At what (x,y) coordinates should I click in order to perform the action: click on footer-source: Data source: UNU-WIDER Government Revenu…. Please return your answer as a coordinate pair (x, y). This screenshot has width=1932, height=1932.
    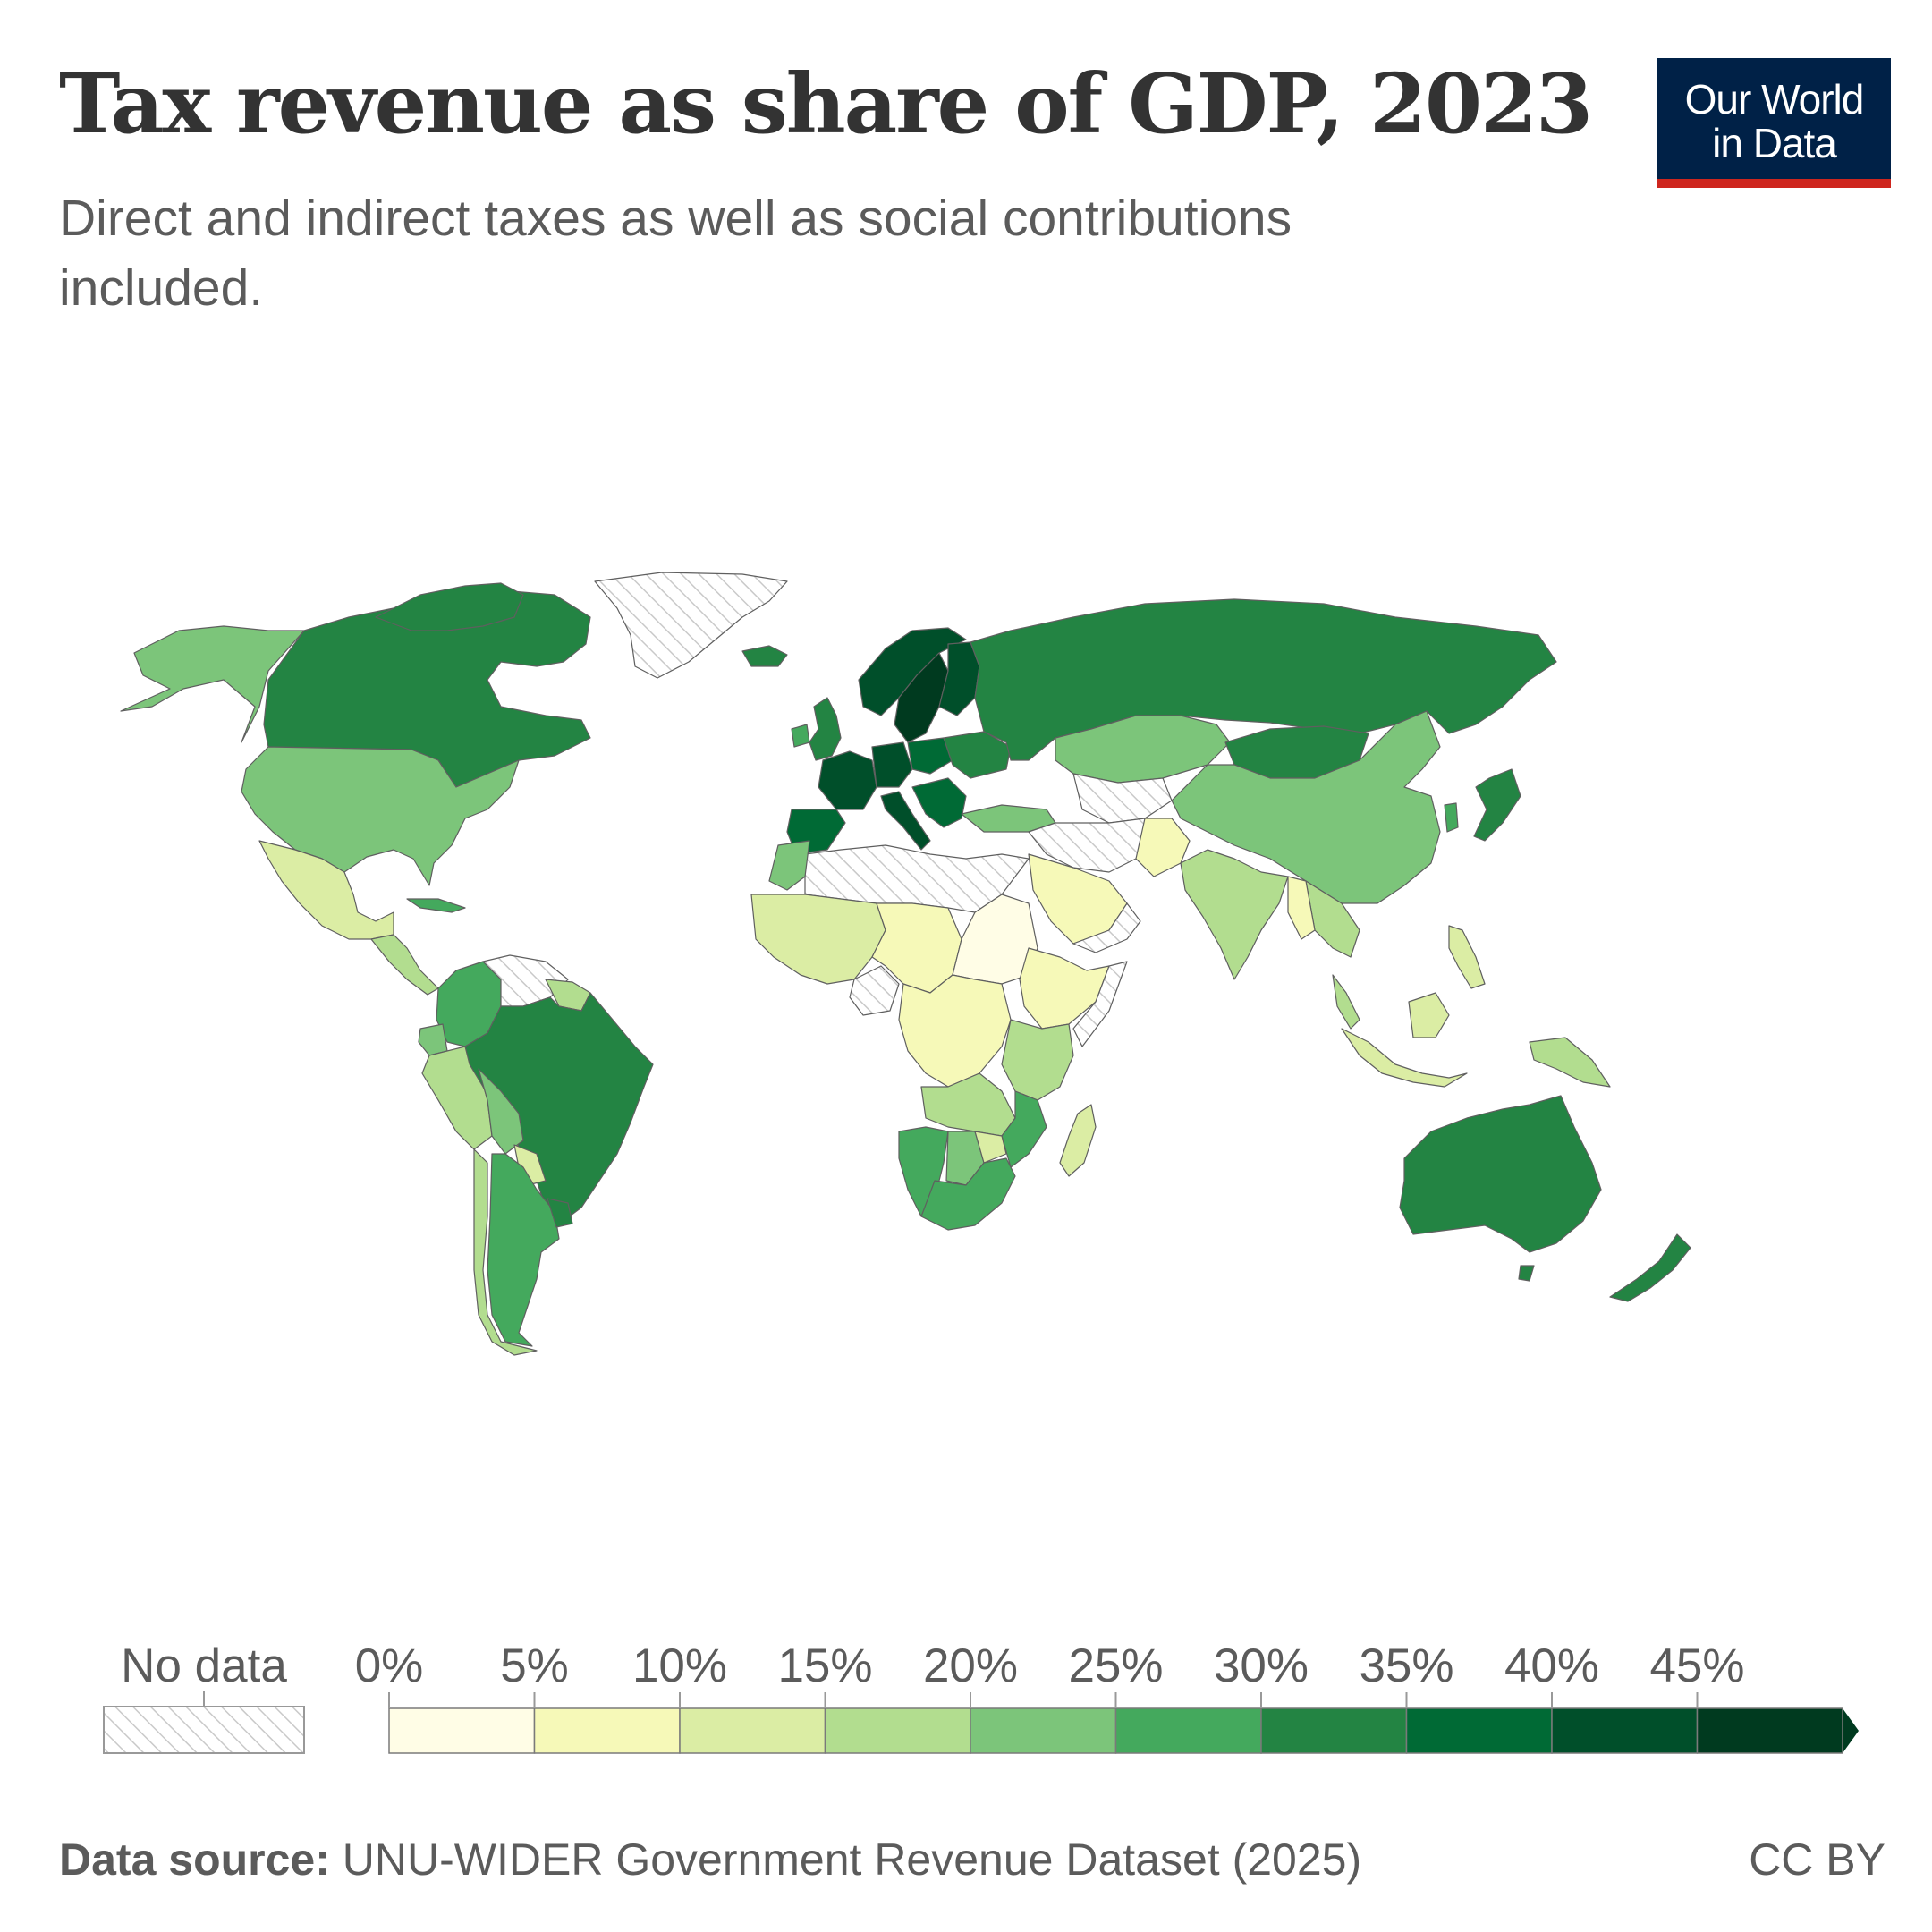
    Looking at the image, I should click on (710, 1859).